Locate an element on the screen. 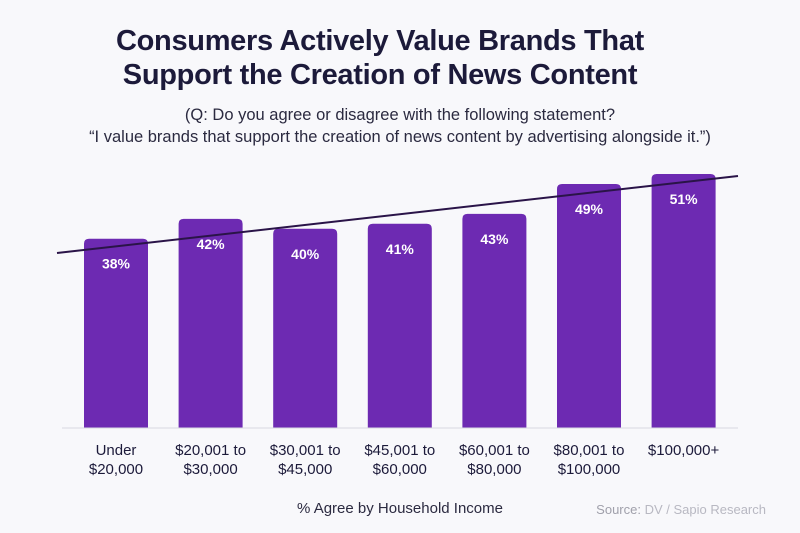 The width and height of the screenshot is (800, 533). title-line-2: Support the Creation of News Content is located at coordinates (380, 75).